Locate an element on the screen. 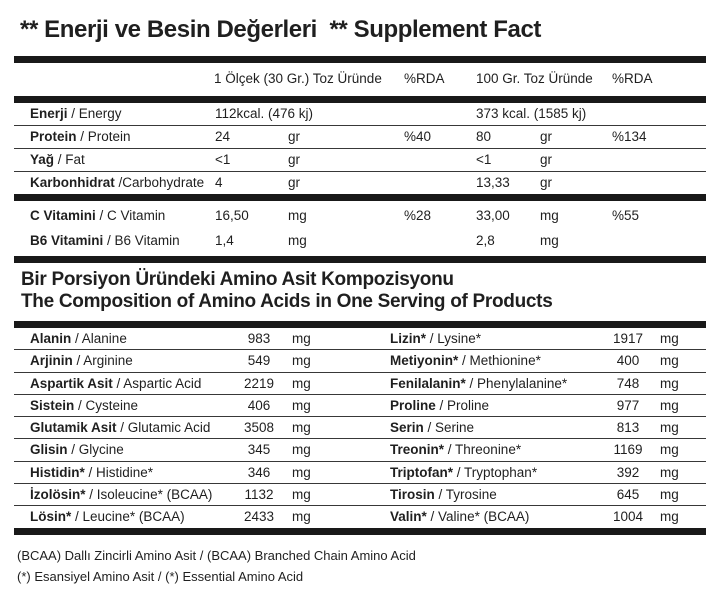  amino-value-left: 549 is located at coordinates (259, 361).